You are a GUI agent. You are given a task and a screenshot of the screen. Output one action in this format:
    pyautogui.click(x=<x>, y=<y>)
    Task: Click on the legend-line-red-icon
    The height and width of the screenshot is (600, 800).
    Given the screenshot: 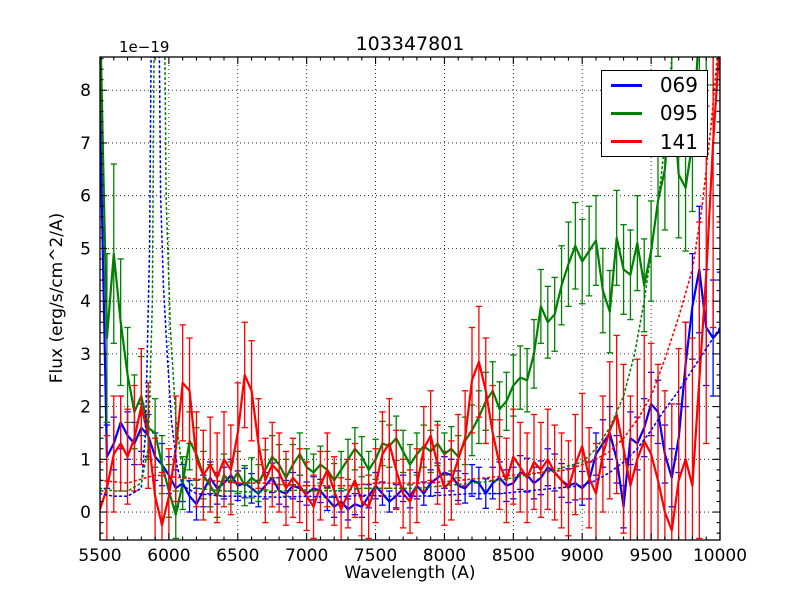 What is the action you would take?
    pyautogui.click(x=626, y=142)
    